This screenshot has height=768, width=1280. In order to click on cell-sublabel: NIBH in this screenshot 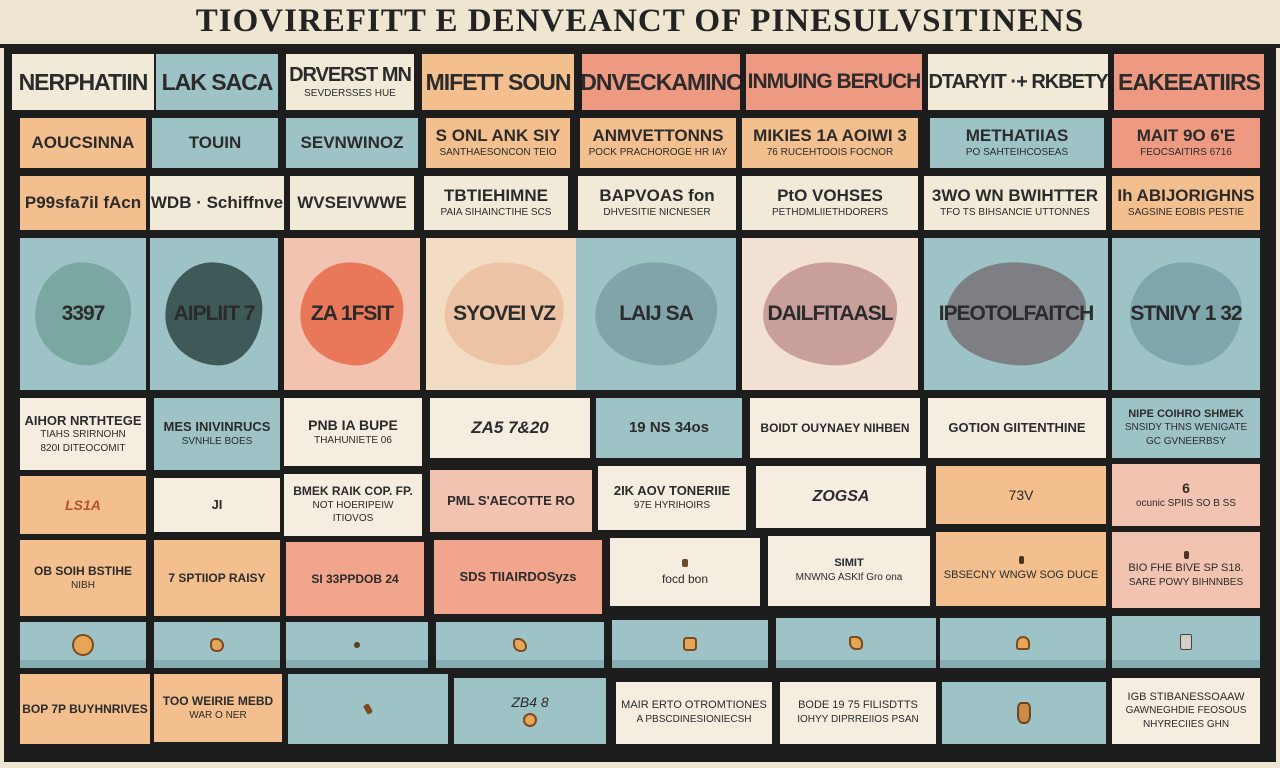, I will do `click(83, 585)`.